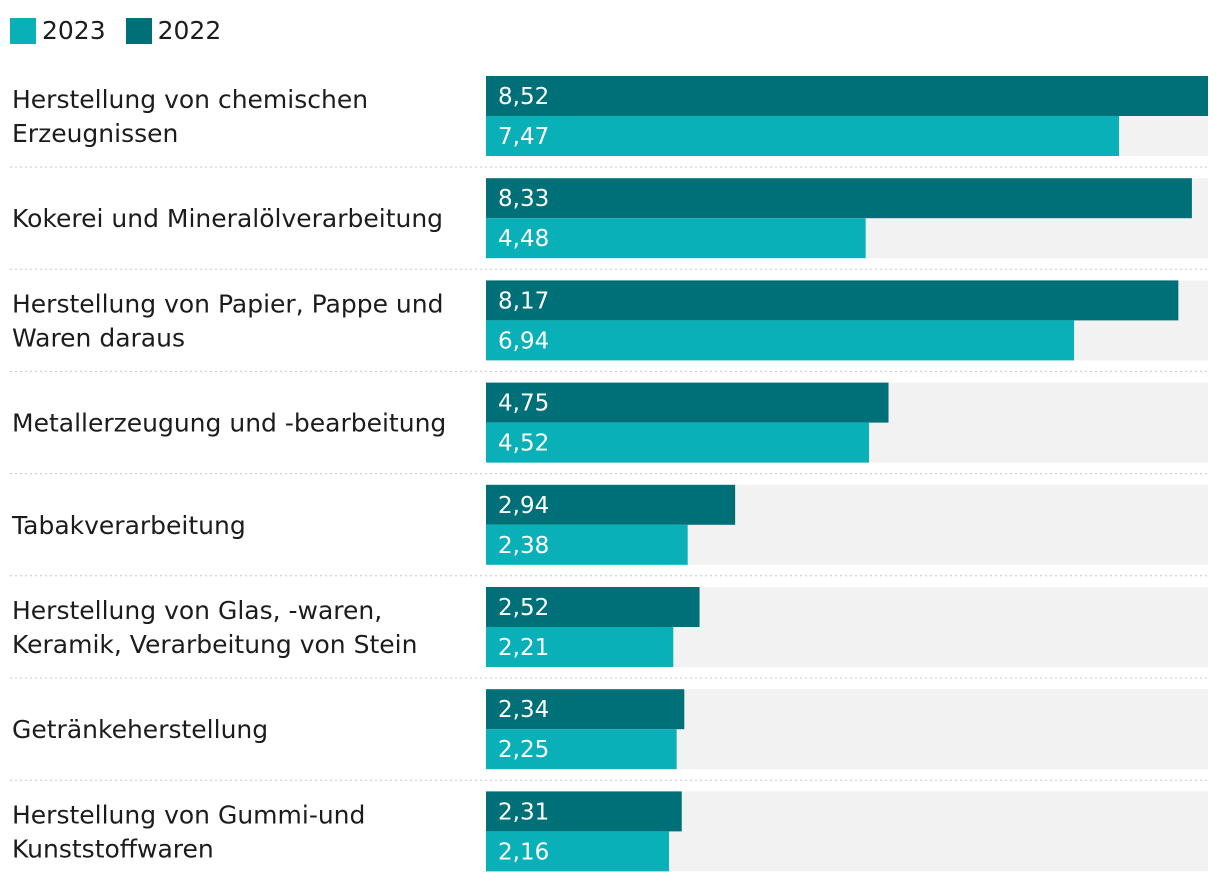 The height and width of the screenshot is (880, 1220). I want to click on value-label-2023: 4,48, so click(523, 239).